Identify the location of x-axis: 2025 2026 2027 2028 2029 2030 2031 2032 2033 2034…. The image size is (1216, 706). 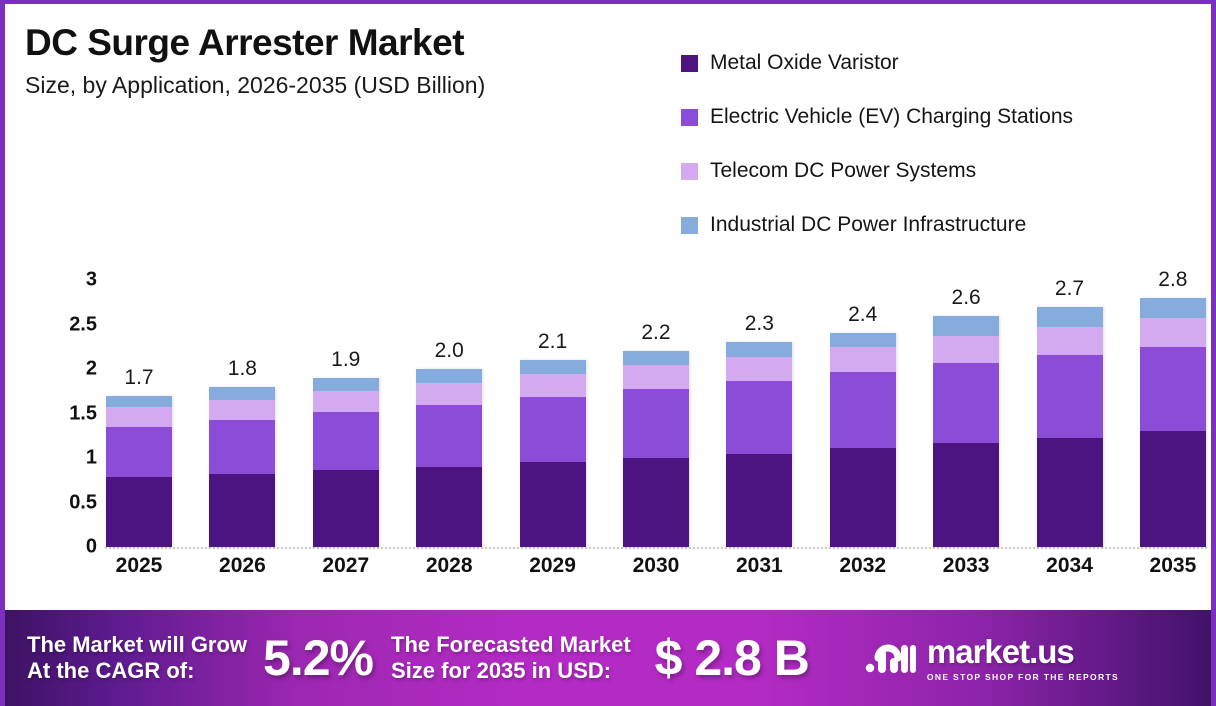
(656, 566).